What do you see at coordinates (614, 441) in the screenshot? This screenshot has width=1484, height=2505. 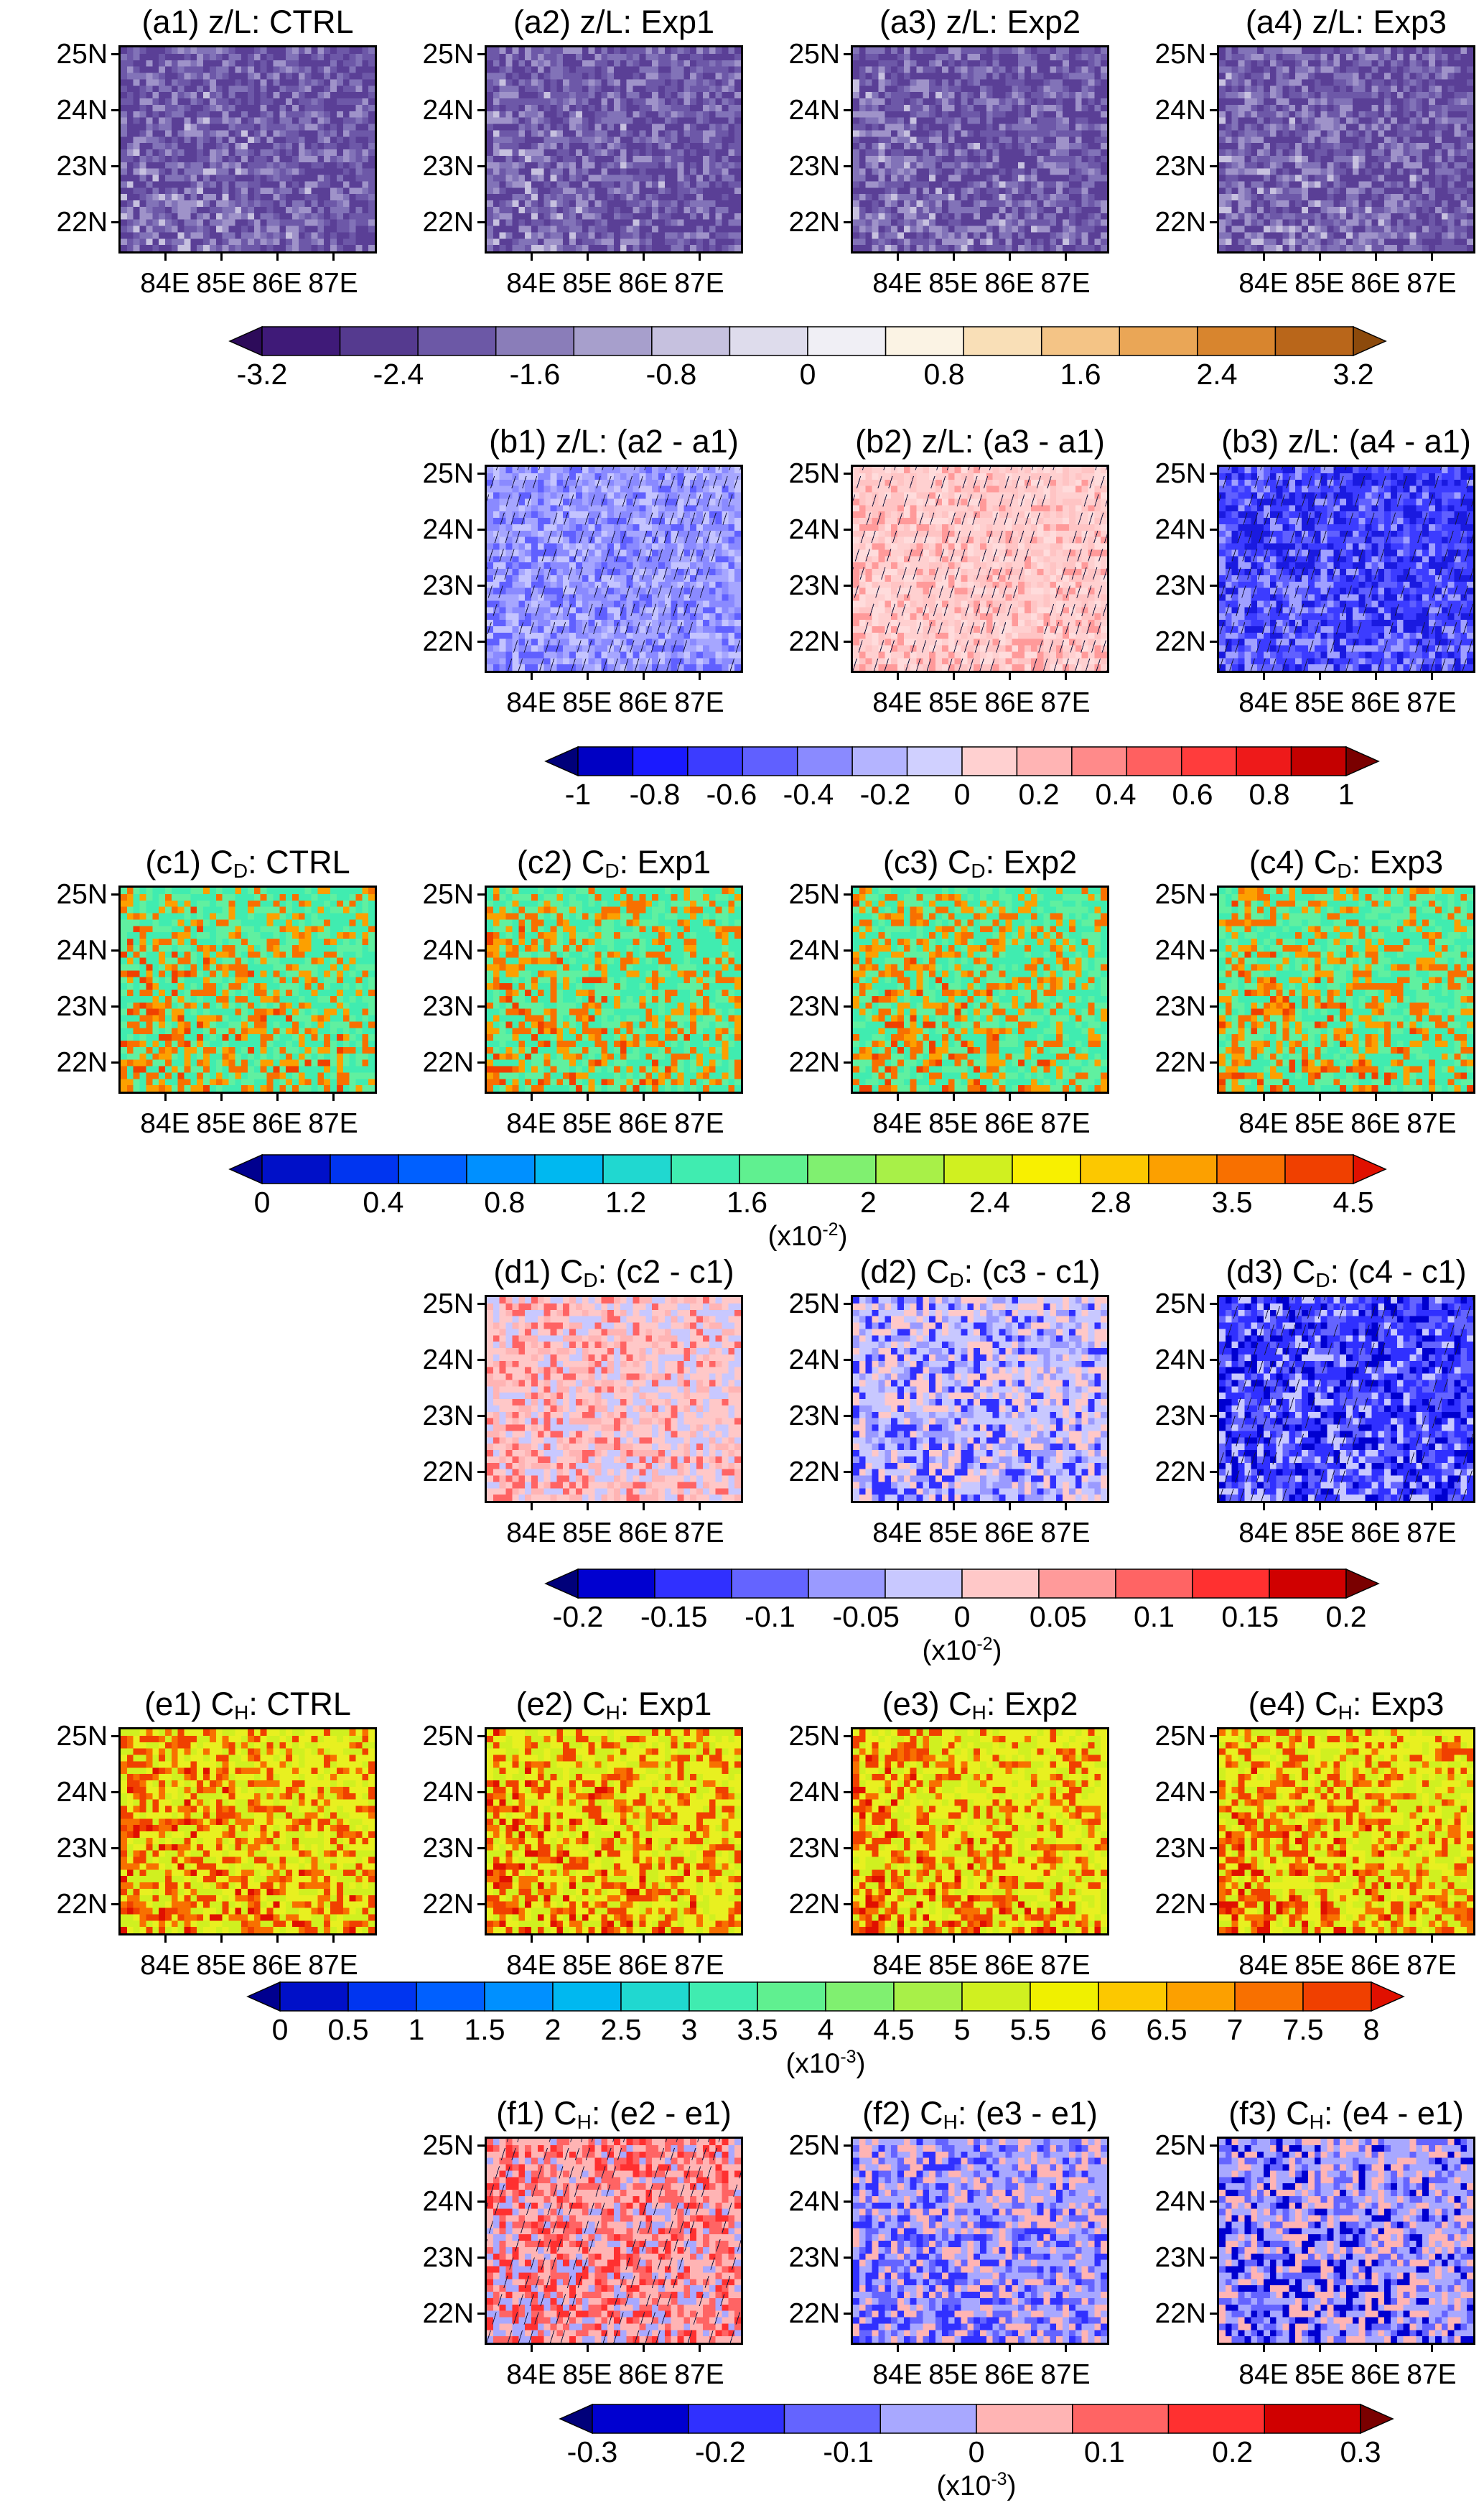 I see `panel-title: (b1) z/L: (a2 - a1)` at bounding box center [614, 441].